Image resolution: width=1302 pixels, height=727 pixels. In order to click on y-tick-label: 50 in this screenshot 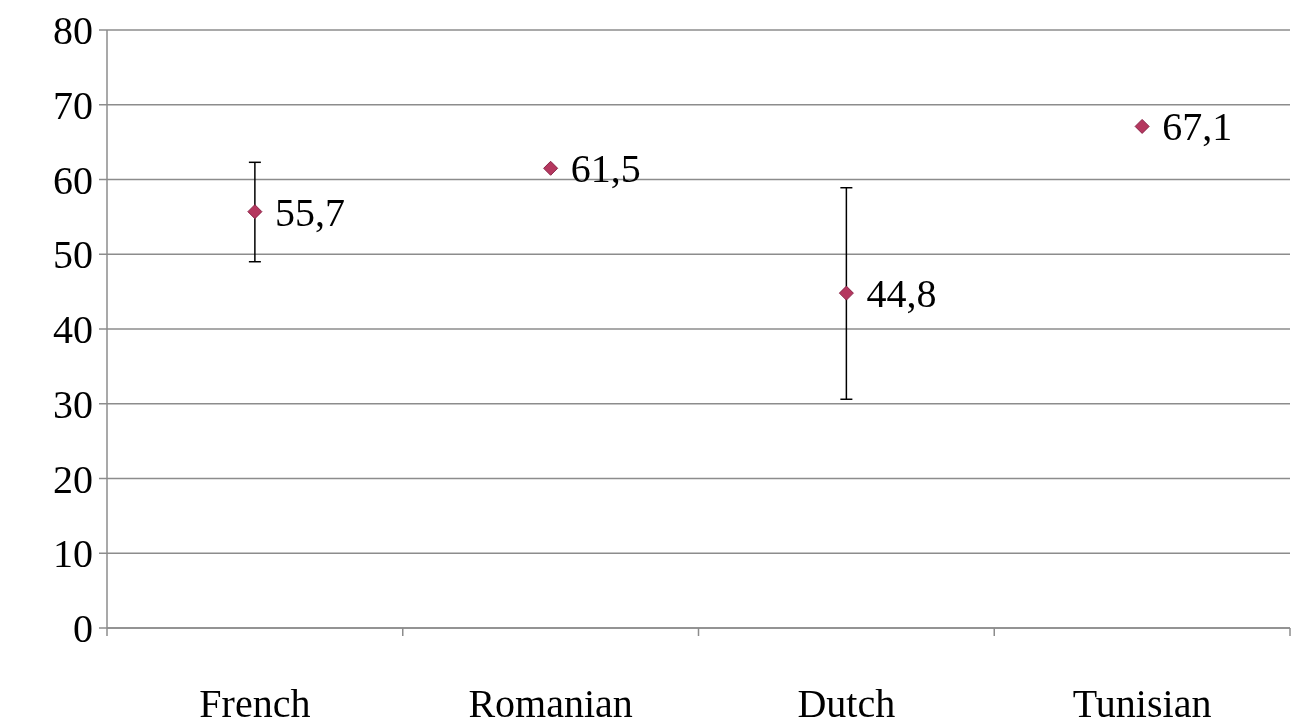, I will do `click(73, 255)`.